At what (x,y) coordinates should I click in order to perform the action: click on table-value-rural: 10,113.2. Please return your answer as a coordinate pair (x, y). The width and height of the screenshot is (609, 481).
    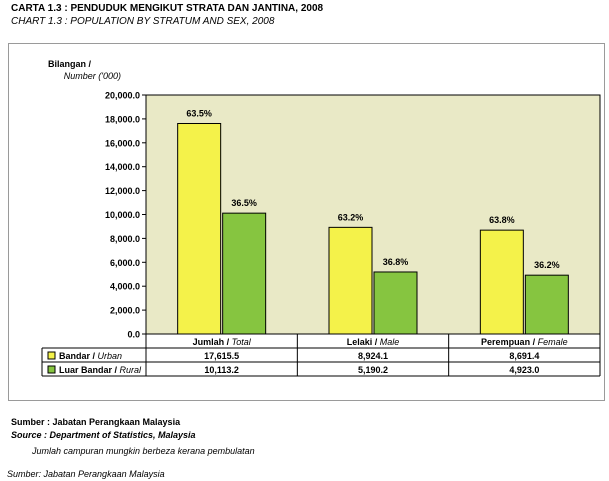
    Looking at the image, I should click on (221, 370).